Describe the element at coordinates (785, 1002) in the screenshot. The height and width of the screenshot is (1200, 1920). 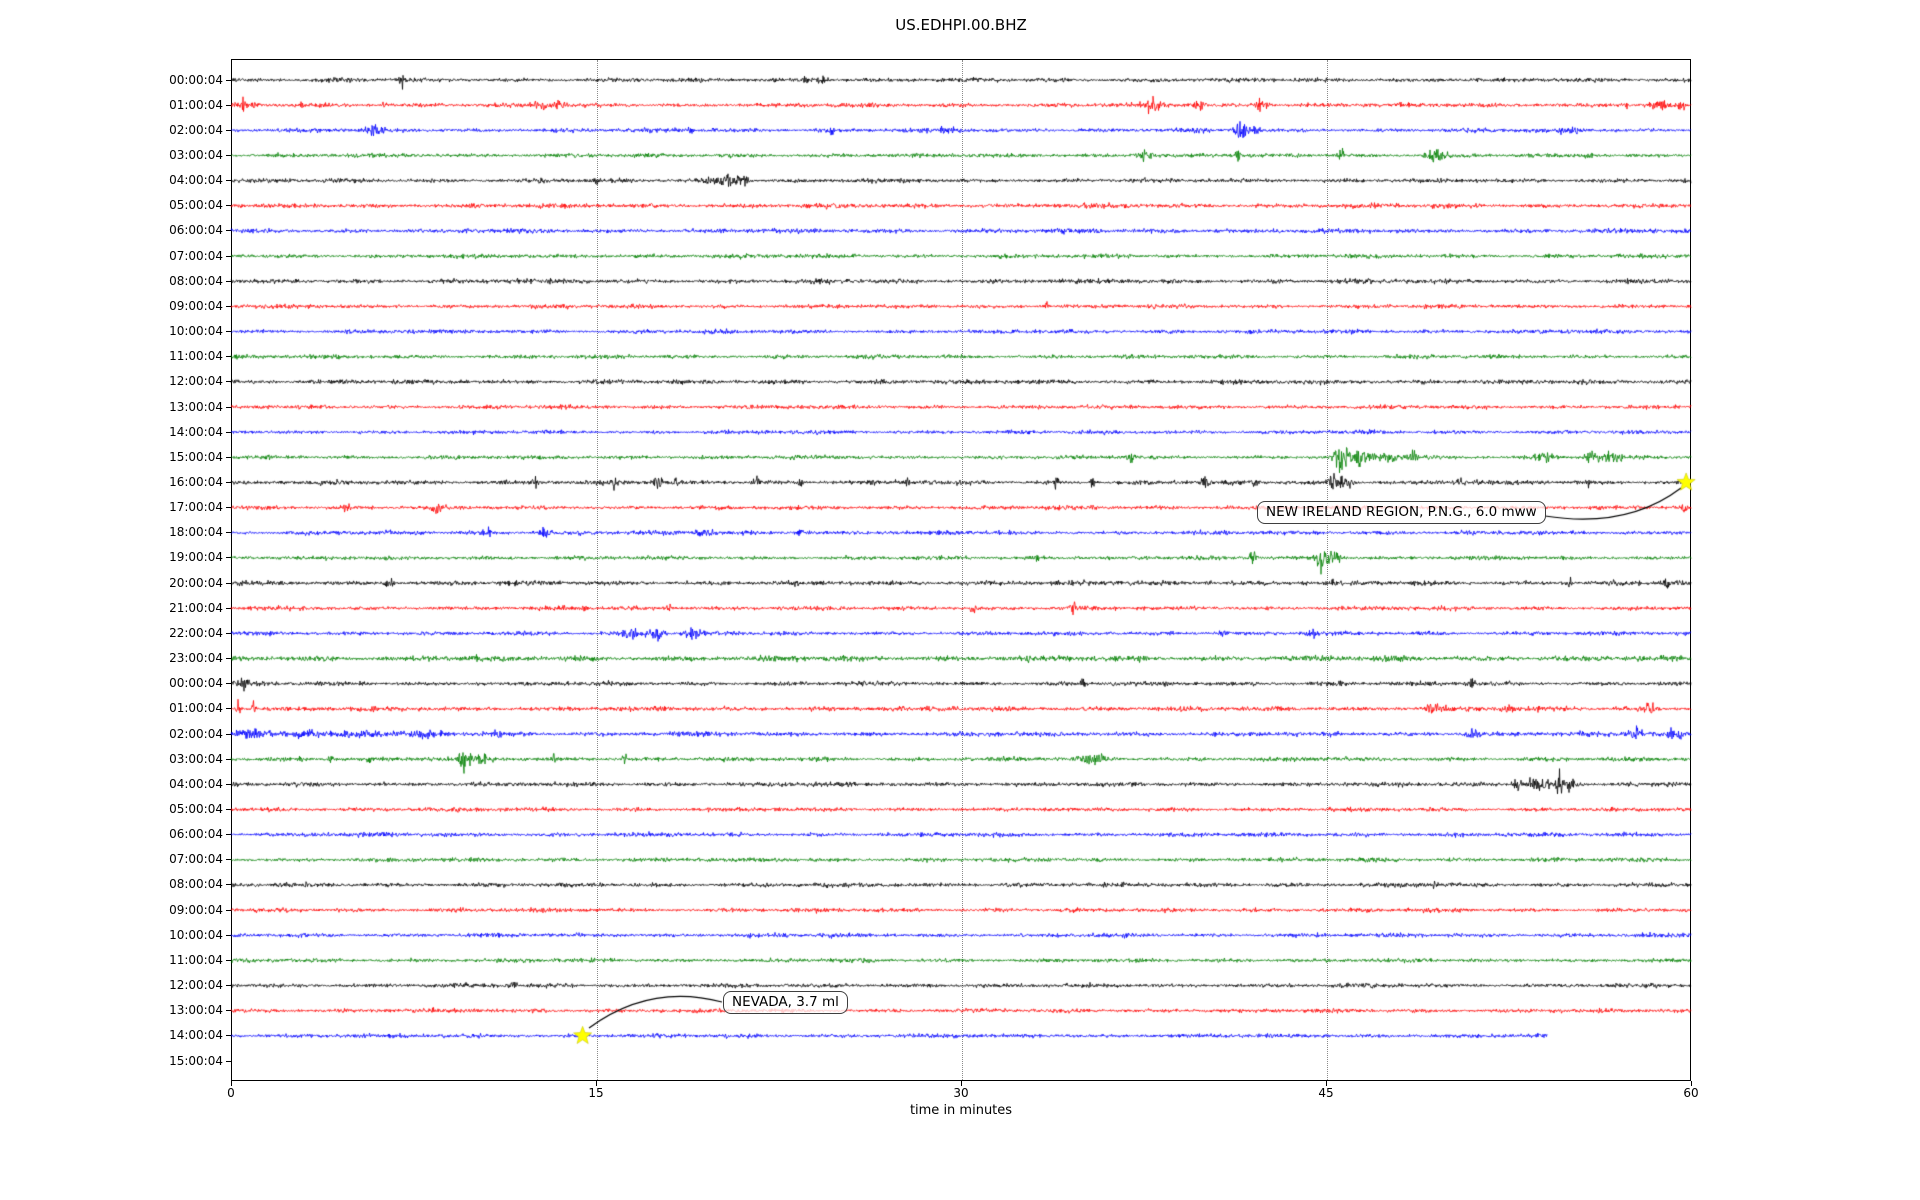
I see `event-annotation-nevada: NEVADA, 3.7 ml` at that location.